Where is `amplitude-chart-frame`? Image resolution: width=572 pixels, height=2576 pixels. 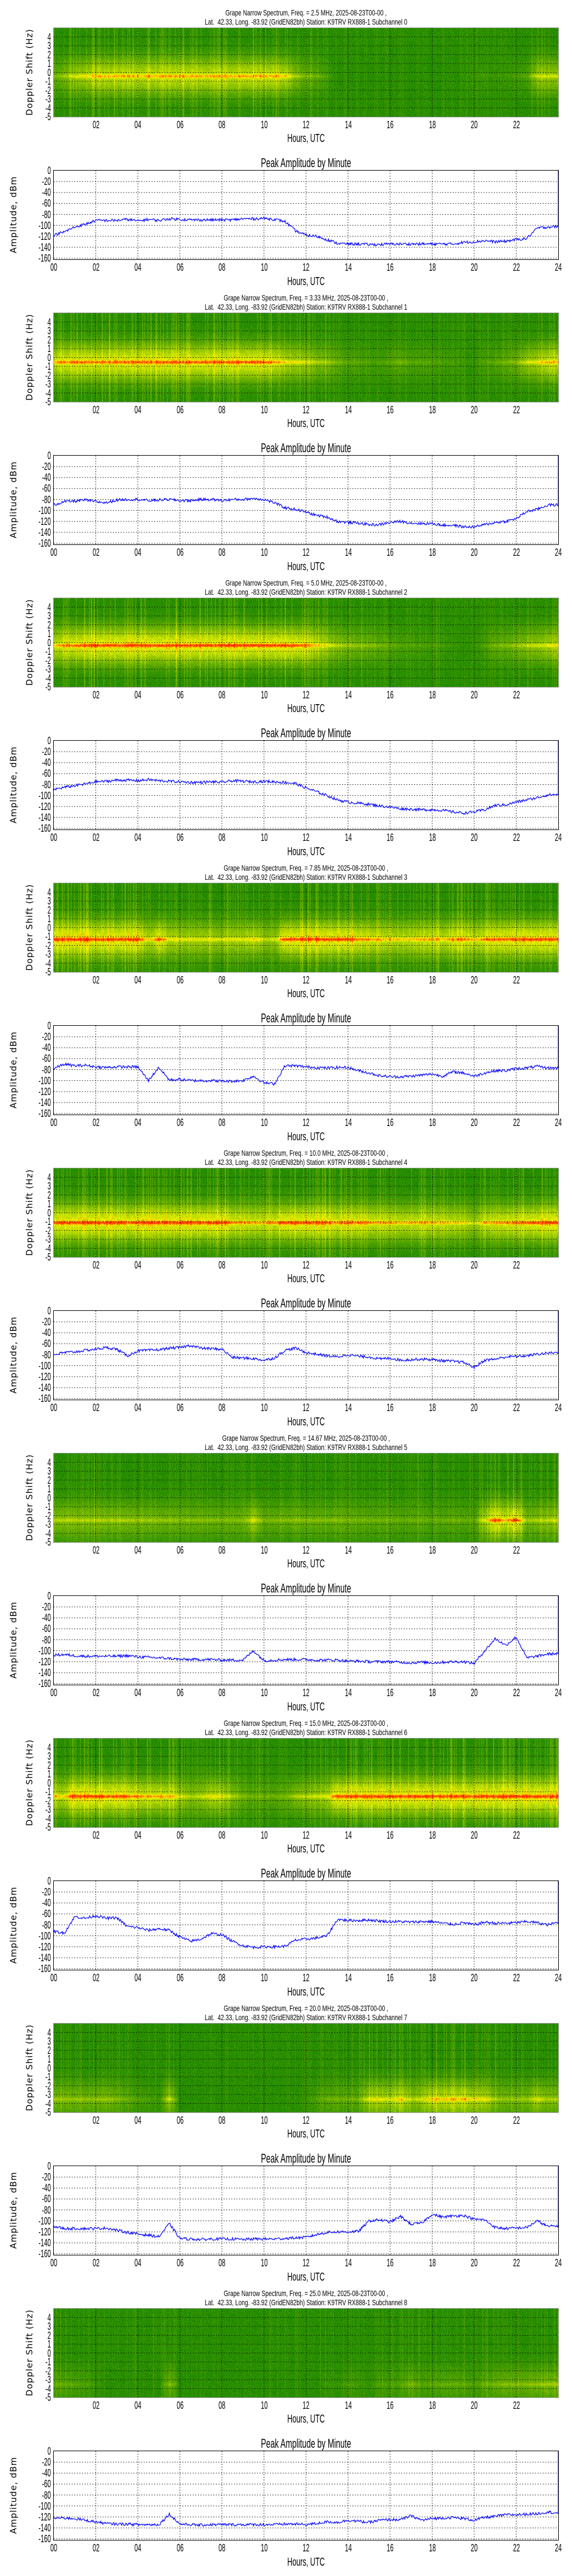
amplitude-chart-frame is located at coordinates (306, 1640).